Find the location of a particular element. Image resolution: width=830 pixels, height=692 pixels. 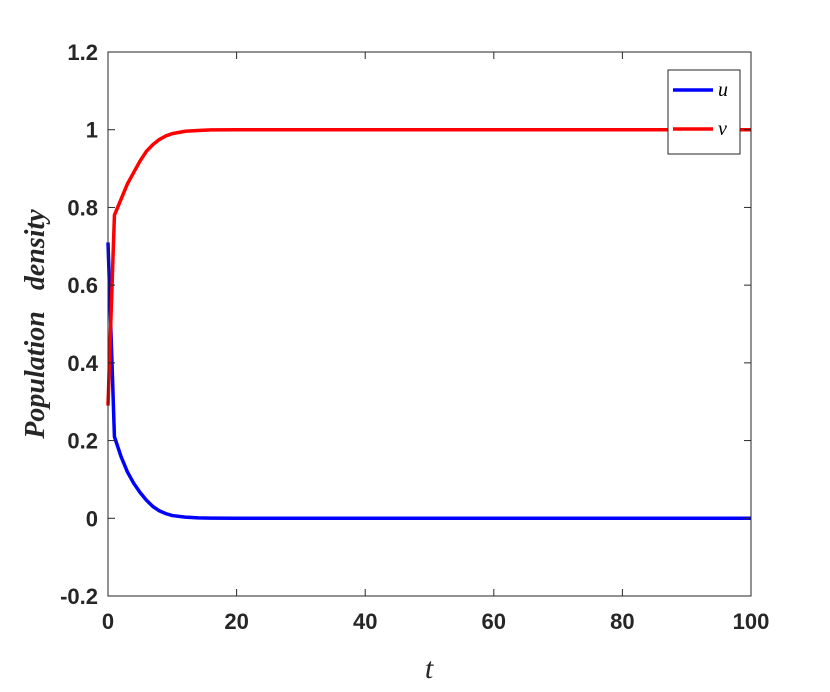

y-tick-label: 1 is located at coordinates (92, 130).